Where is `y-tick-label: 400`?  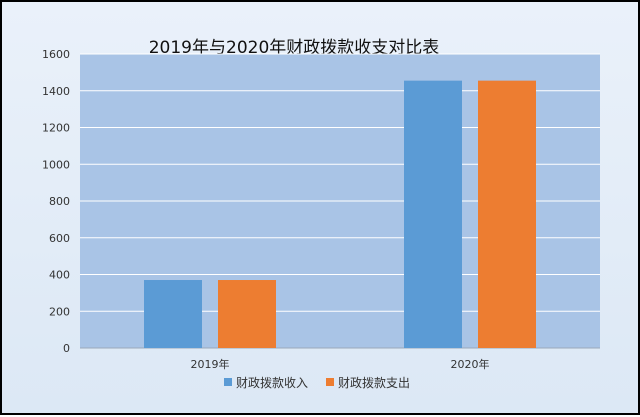 y-tick-label: 400 is located at coordinates (59, 275).